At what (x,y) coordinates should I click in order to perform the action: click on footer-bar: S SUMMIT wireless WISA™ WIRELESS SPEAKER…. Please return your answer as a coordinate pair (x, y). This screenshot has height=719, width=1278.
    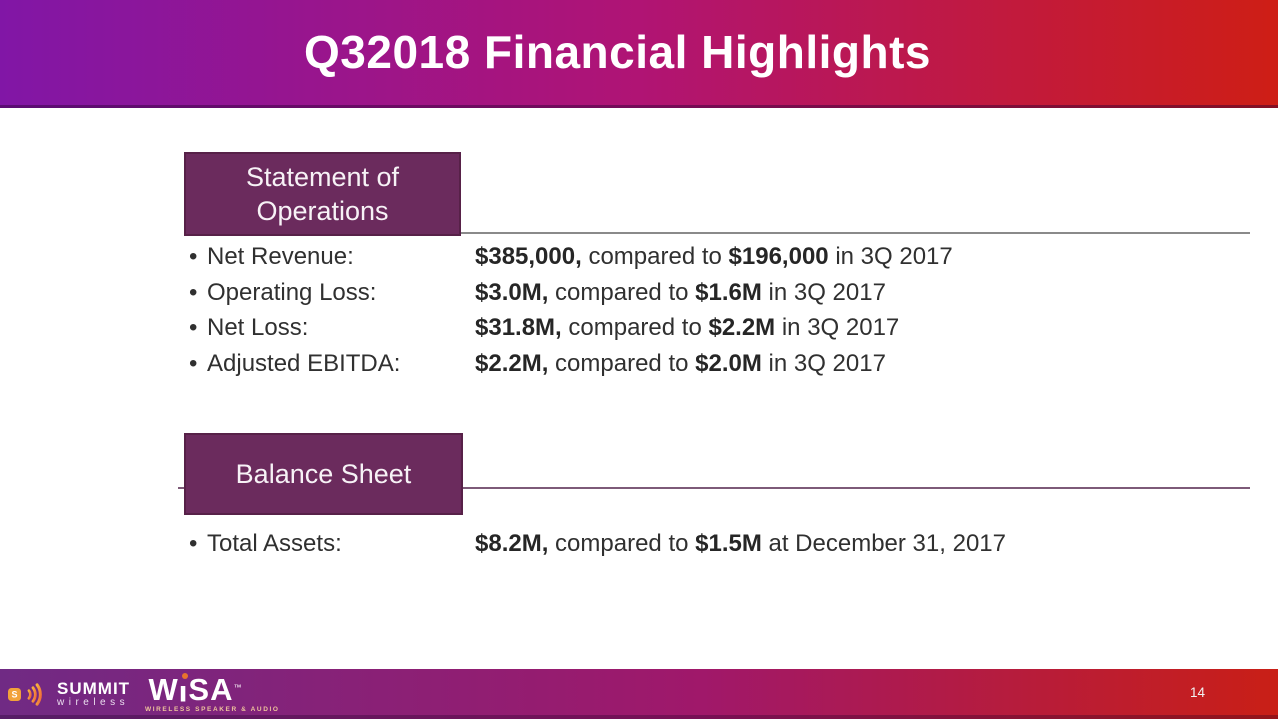
    Looking at the image, I should click on (639, 694).